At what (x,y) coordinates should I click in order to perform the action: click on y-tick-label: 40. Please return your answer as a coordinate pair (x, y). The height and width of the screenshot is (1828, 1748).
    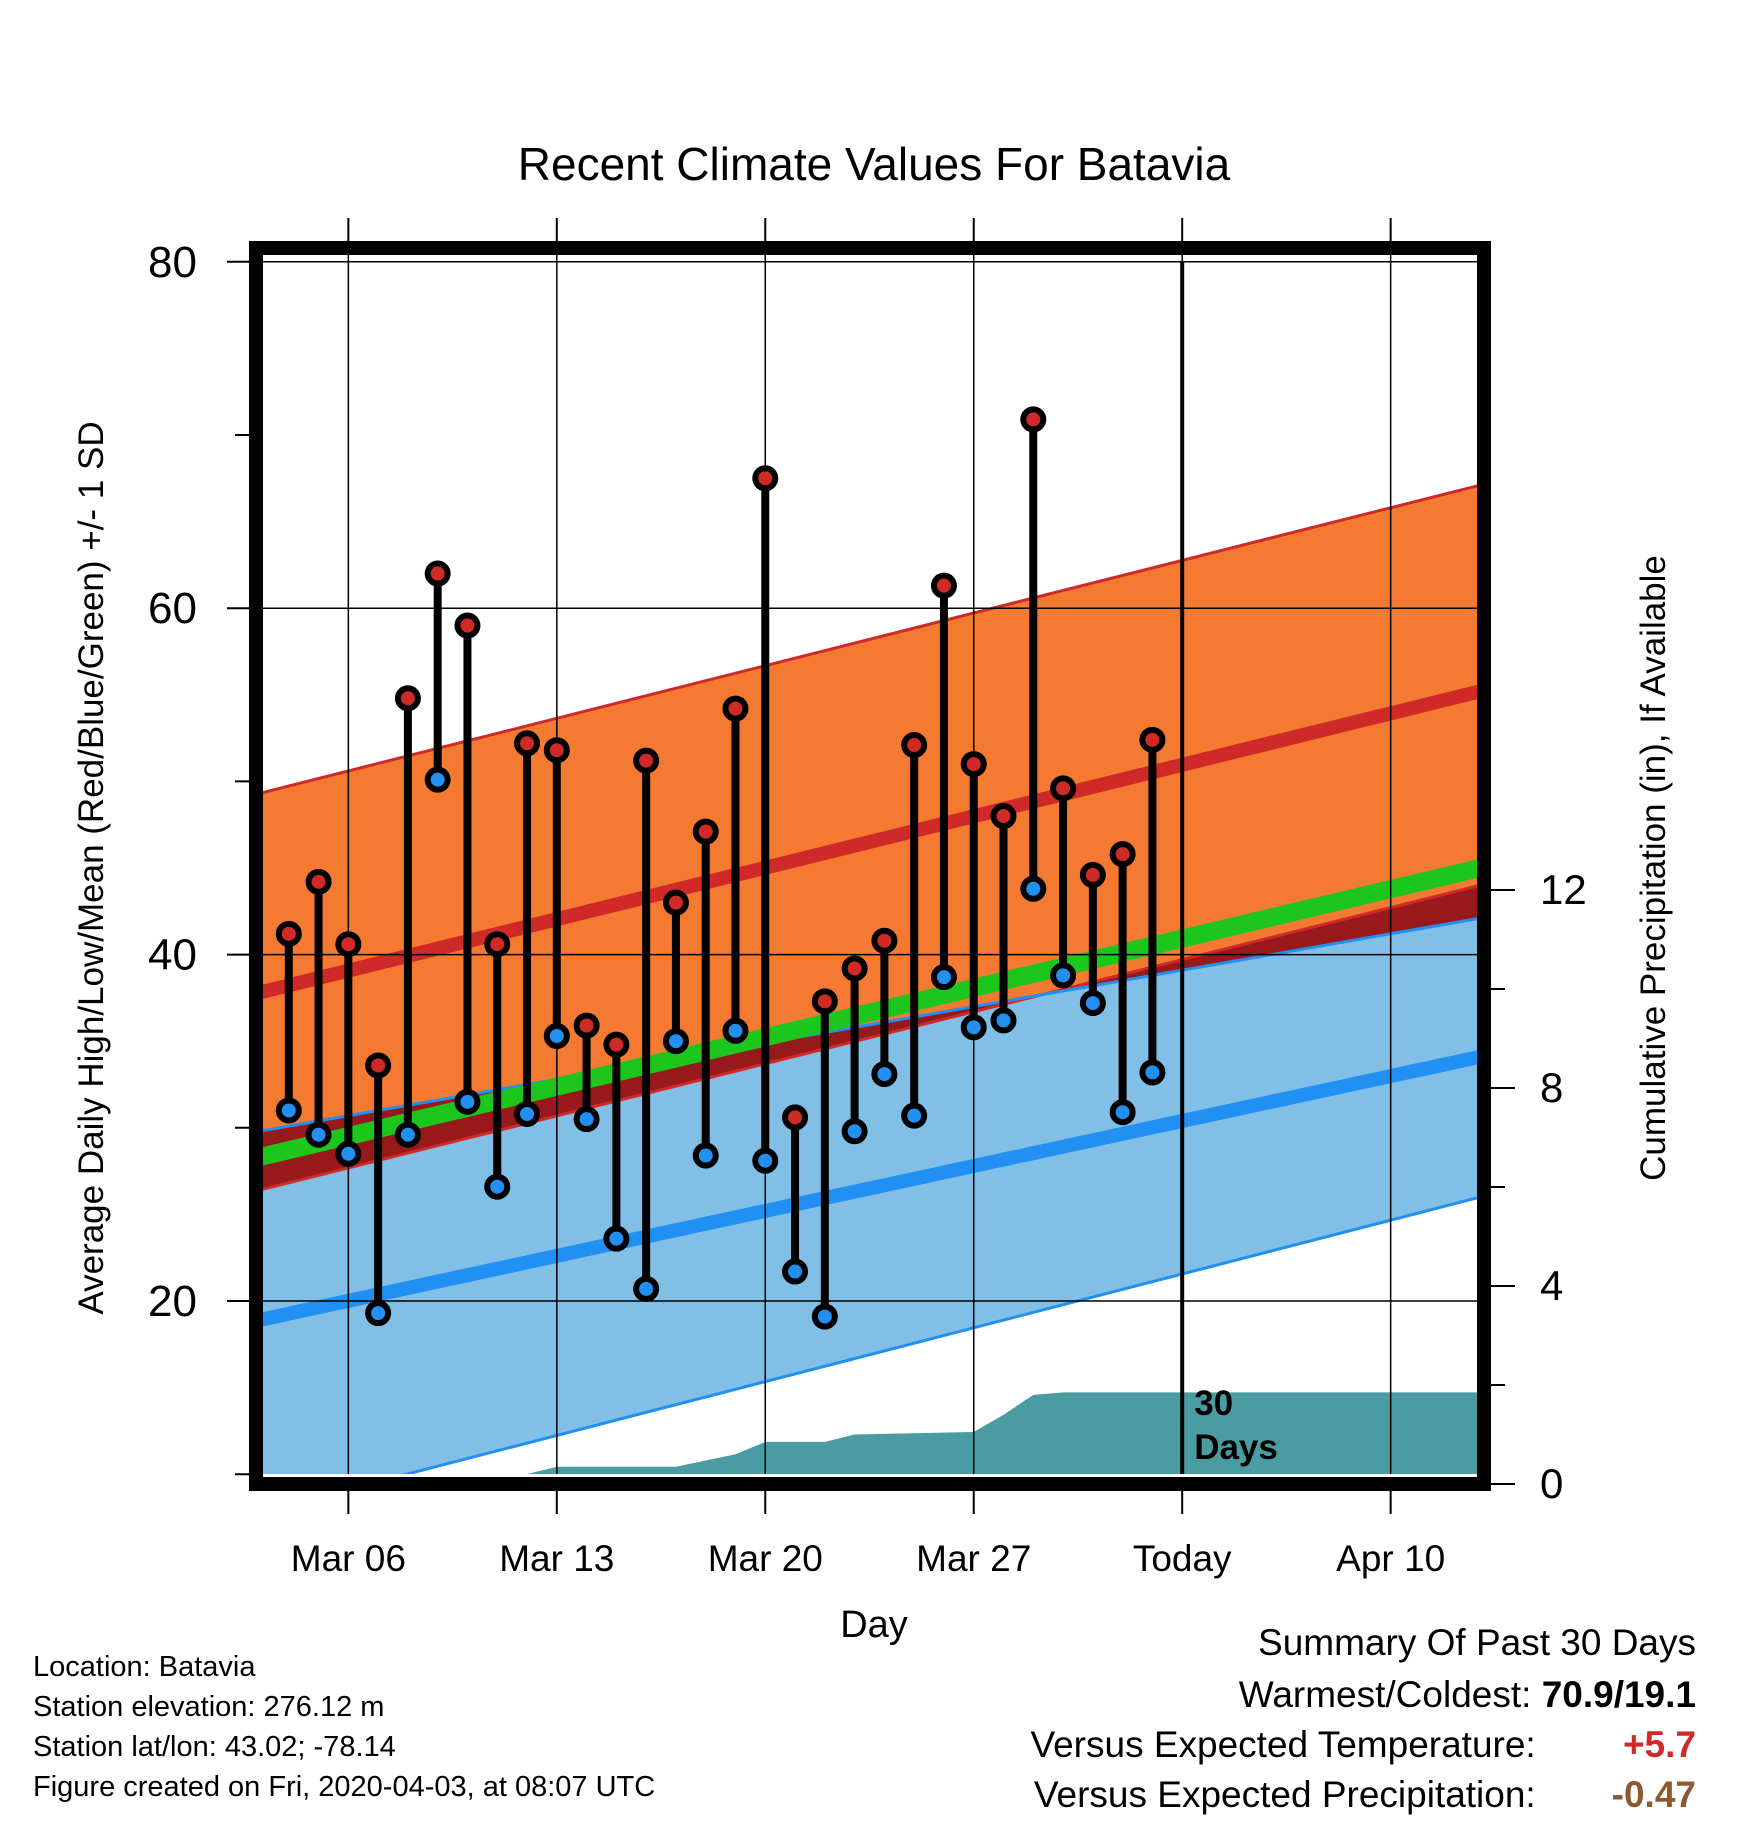
    Looking at the image, I should click on (172, 955).